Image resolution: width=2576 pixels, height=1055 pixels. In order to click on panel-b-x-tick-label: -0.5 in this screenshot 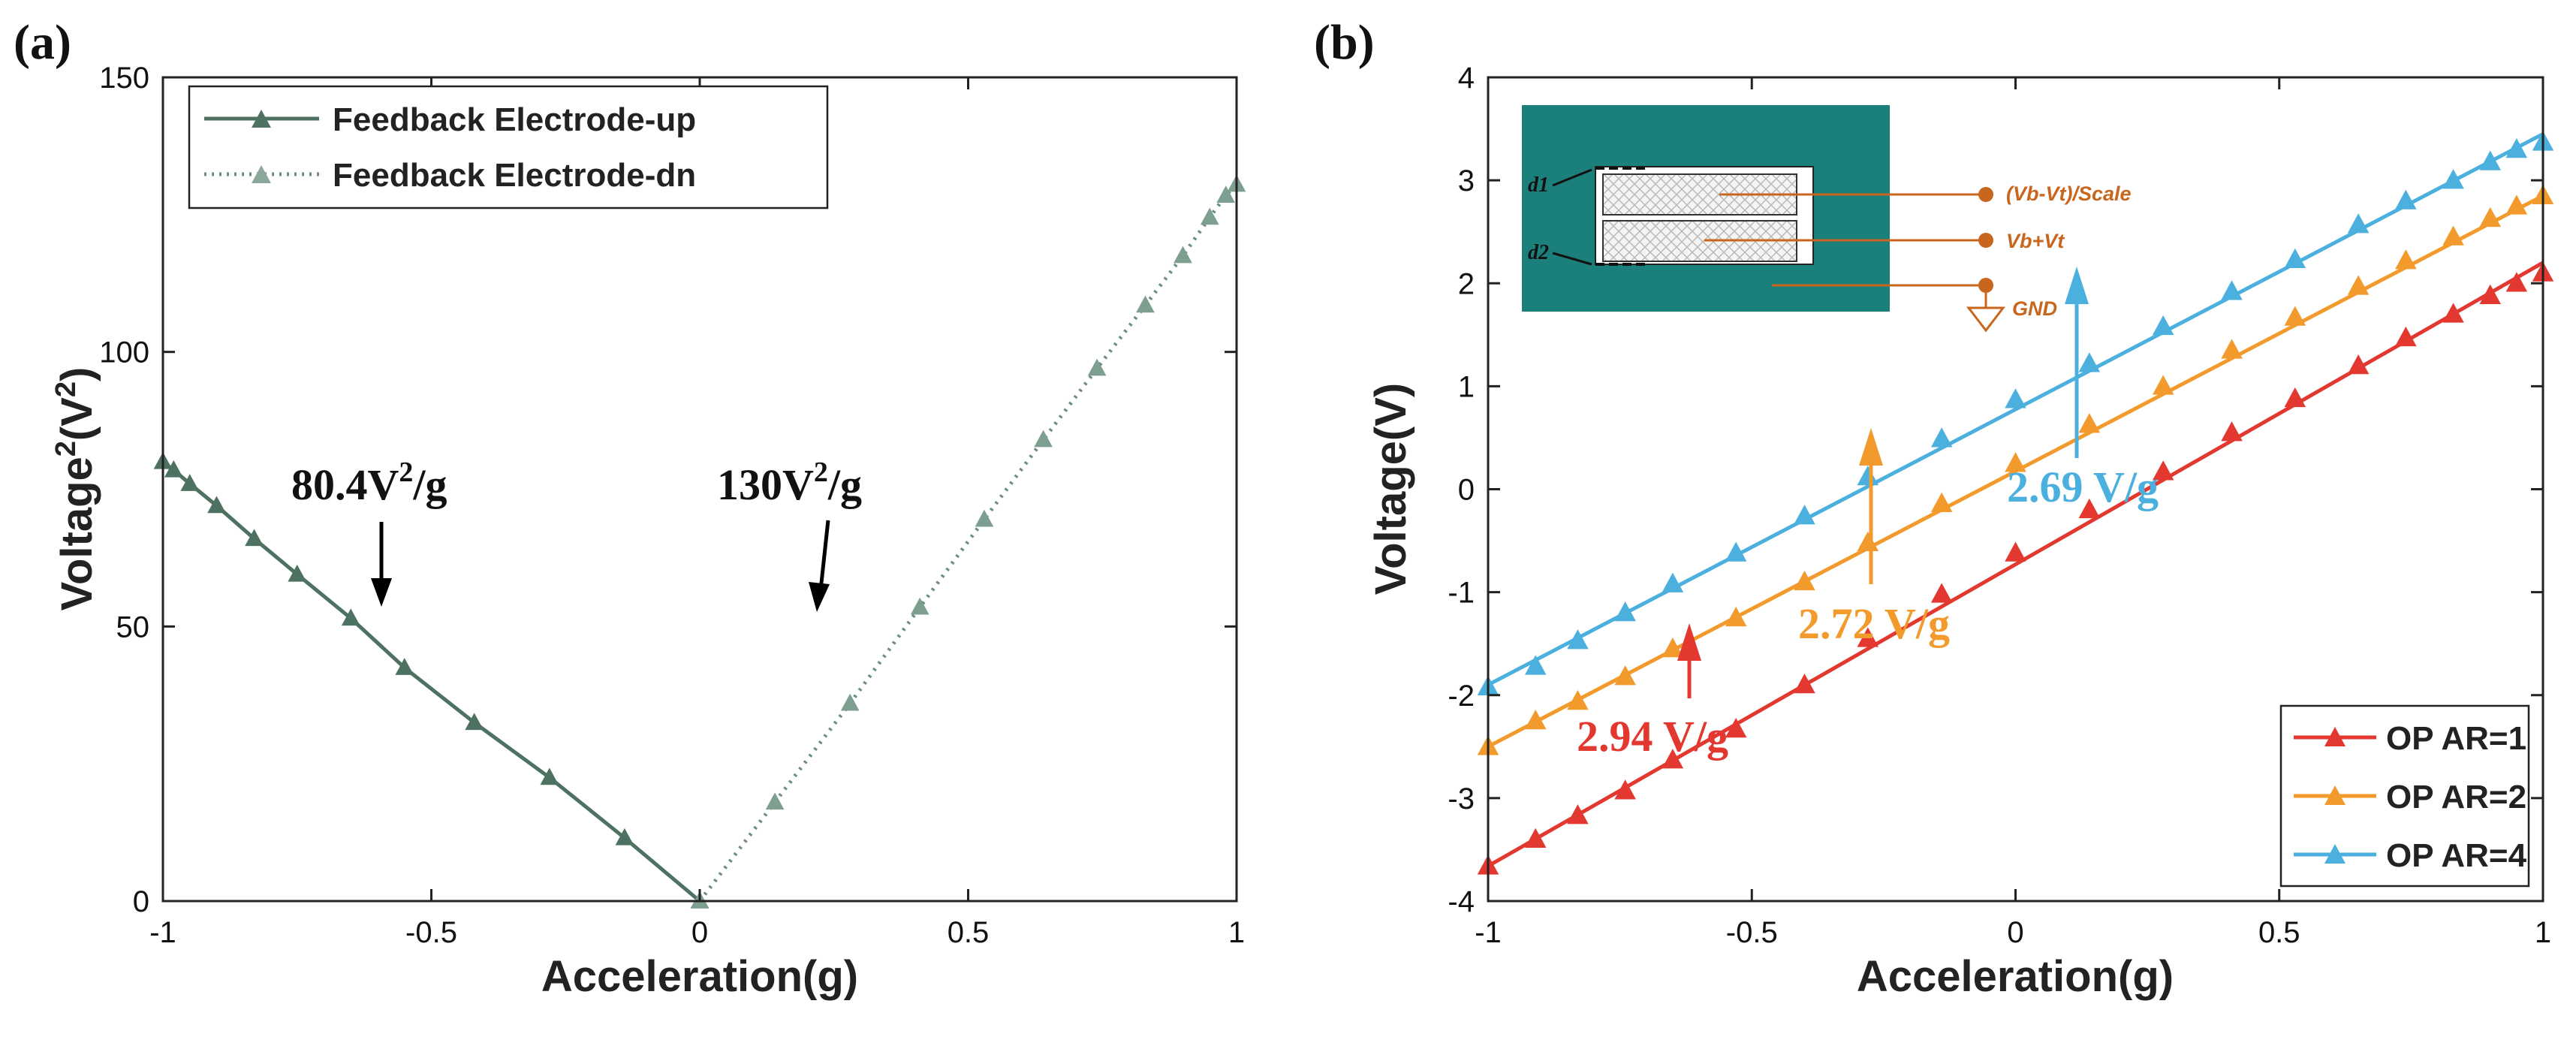, I will do `click(1752, 933)`.